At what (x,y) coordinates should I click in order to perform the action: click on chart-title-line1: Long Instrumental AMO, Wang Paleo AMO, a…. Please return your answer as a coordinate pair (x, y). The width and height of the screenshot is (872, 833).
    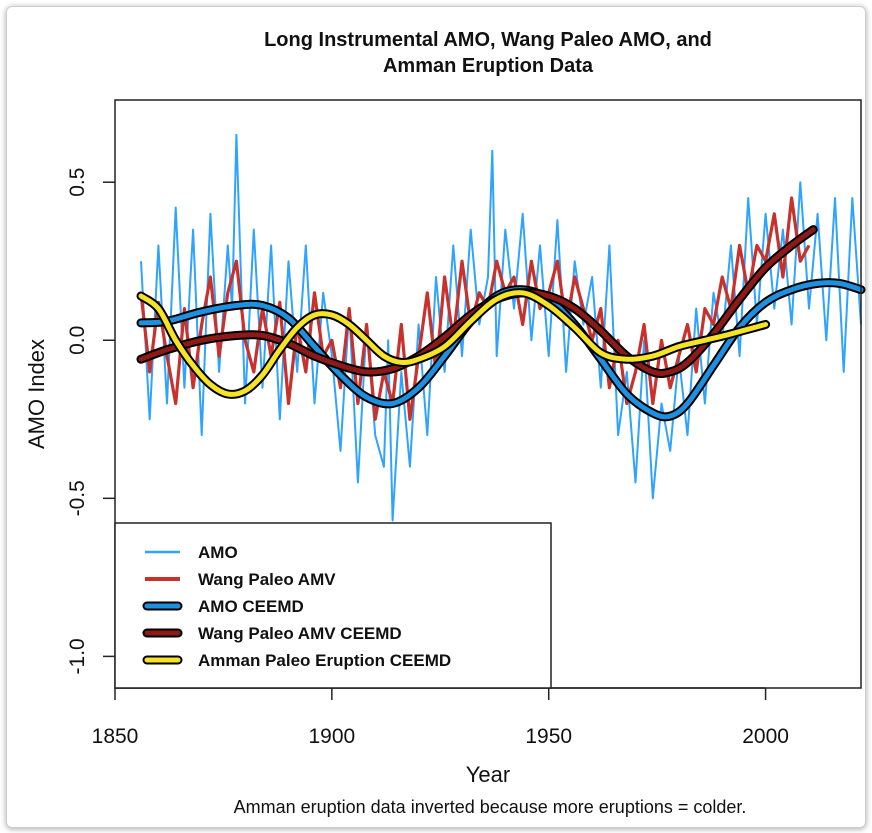
    Looking at the image, I should click on (488, 40).